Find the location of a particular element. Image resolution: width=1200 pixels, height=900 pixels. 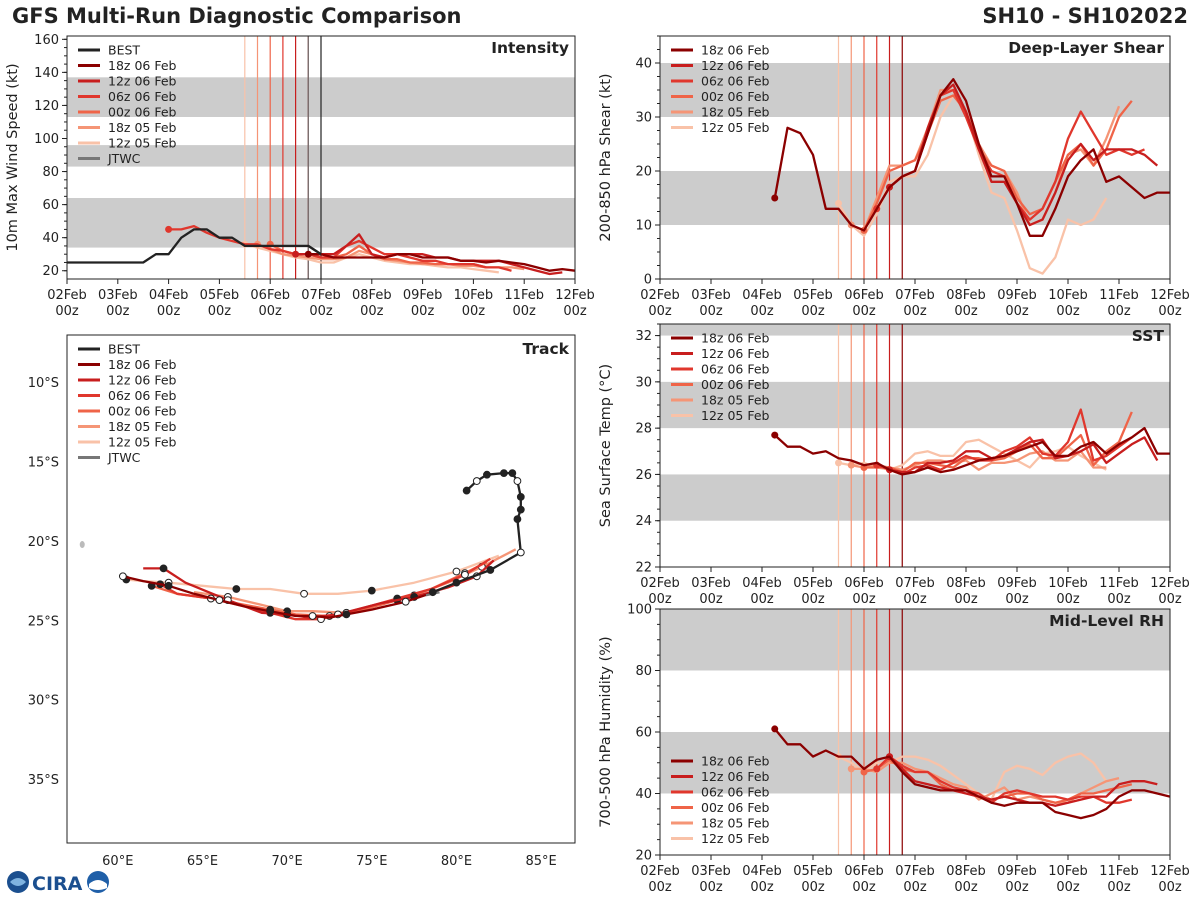

sst-xtick-label: 10Feb is located at coordinates (1068, 583).